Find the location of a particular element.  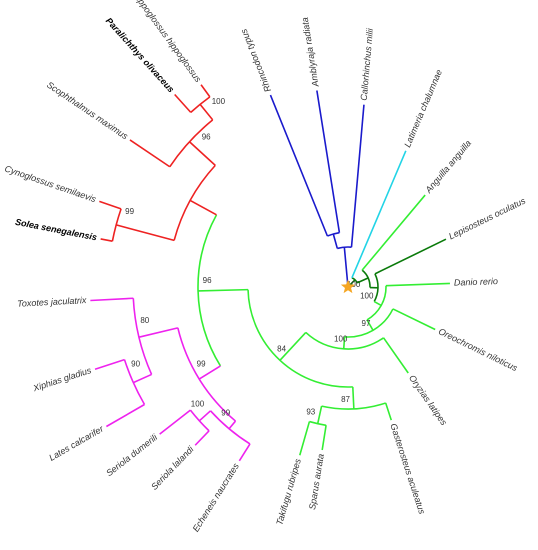

species-label: Hippoglossus hippoglossus is located at coordinates (167, 42).